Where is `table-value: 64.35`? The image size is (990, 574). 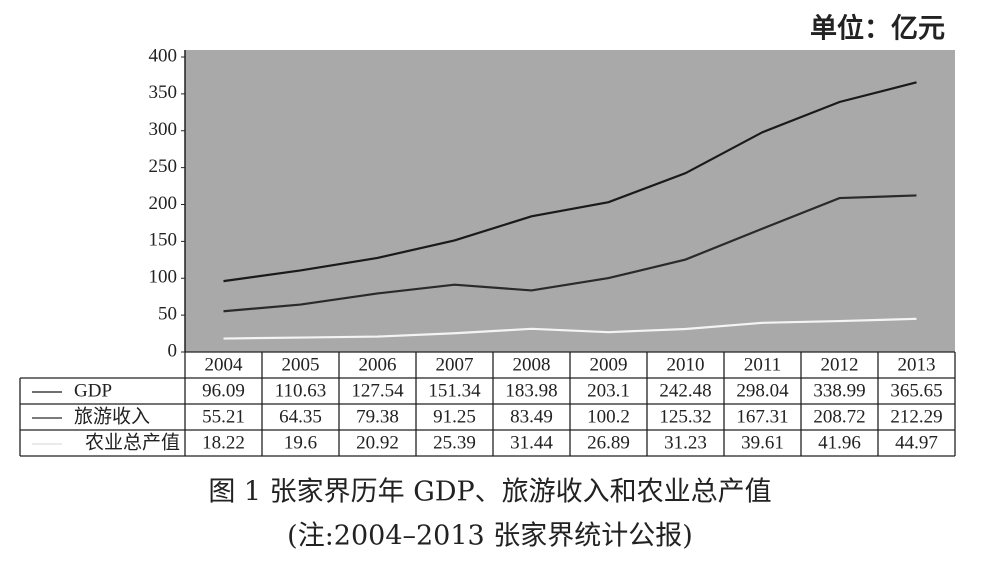 table-value: 64.35 is located at coordinates (300, 416).